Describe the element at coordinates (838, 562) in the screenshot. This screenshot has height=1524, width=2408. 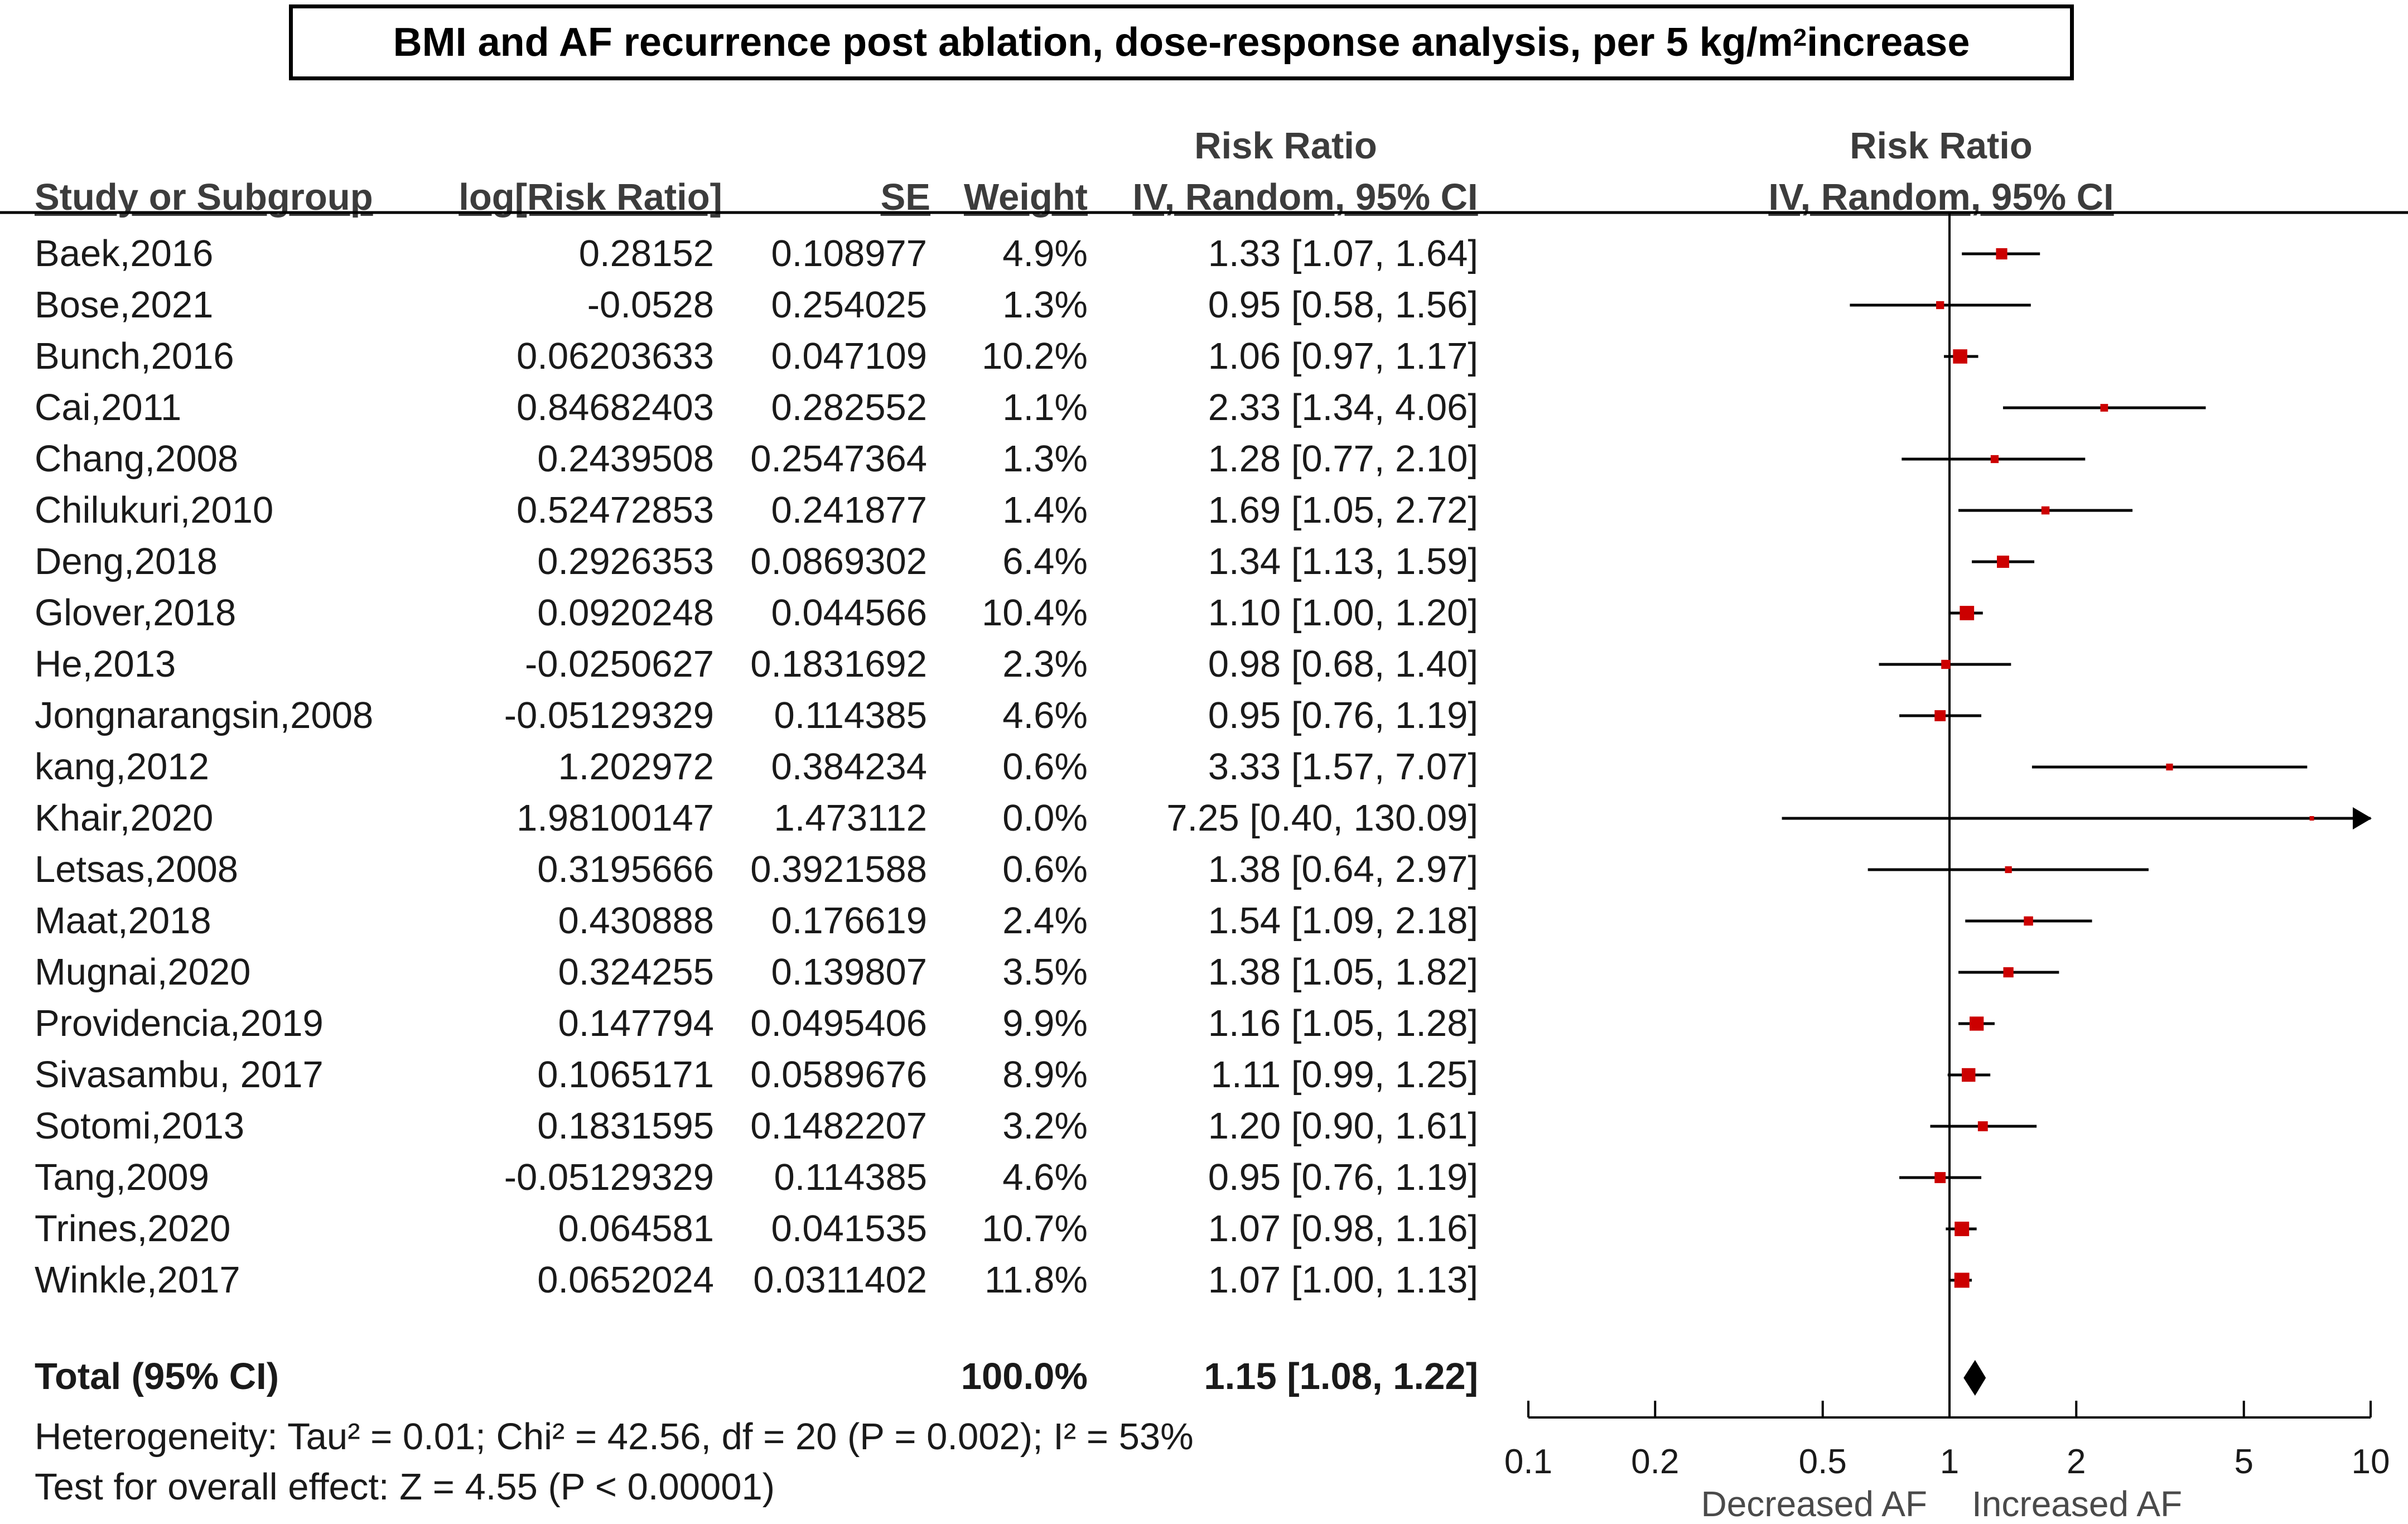
I see `study-se: 0.0869302` at that location.